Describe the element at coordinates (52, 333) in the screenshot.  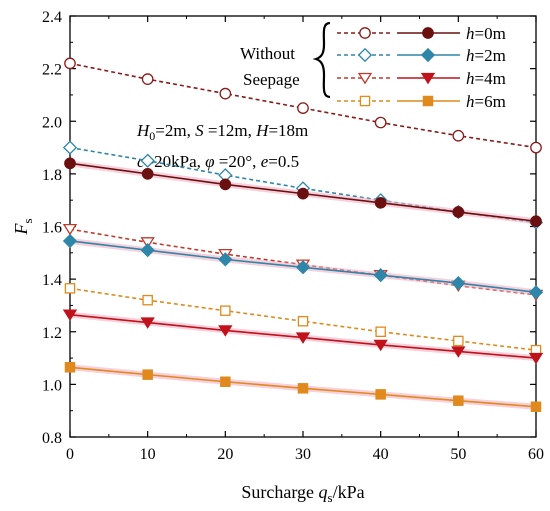
I see `y-tick-label: 1.2` at that location.